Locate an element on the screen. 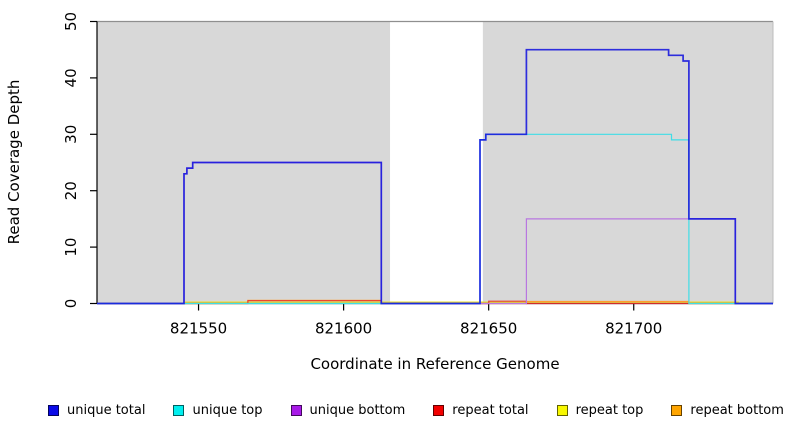  x-axis-title: Coordinate in Reference Genome is located at coordinates (435, 364).